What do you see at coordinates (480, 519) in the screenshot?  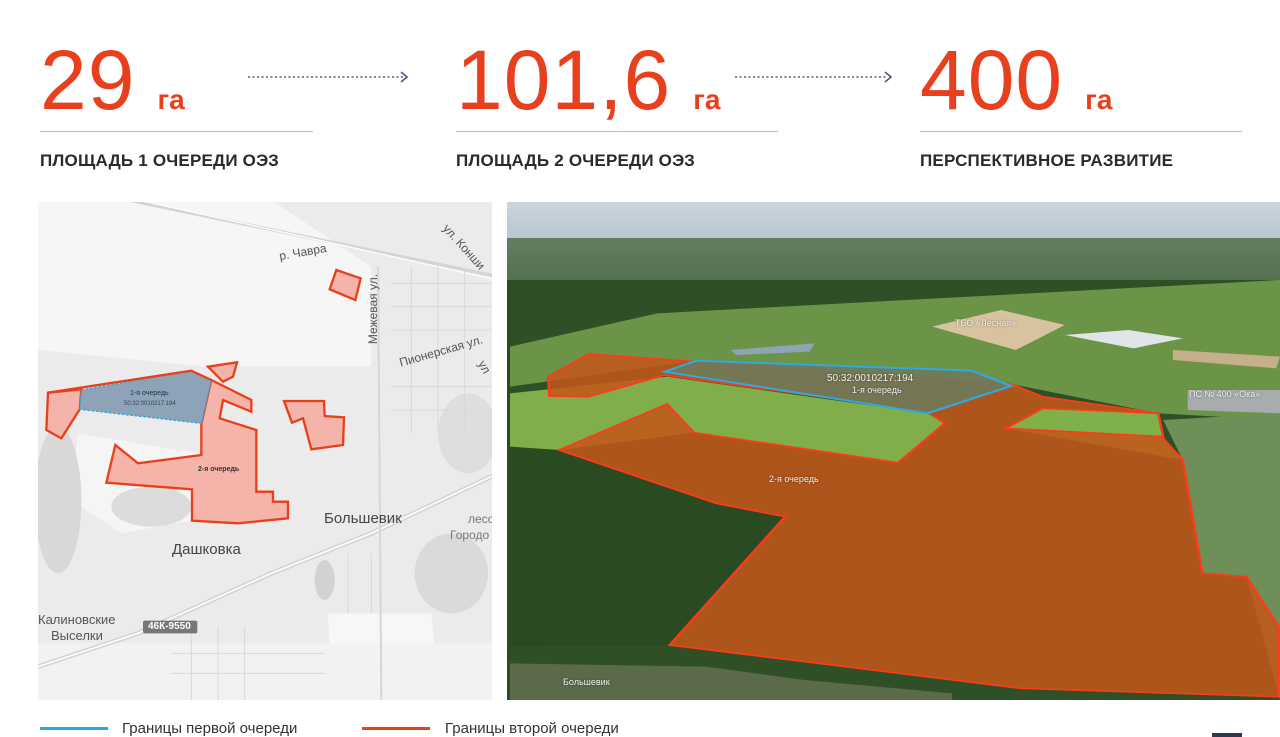 I see `map-label-forest: лесо` at bounding box center [480, 519].